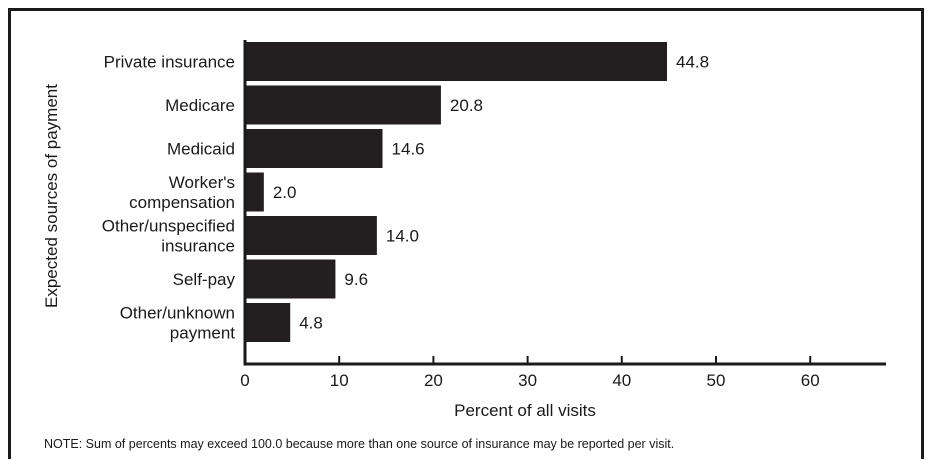 The width and height of the screenshot is (935, 461). Describe the element at coordinates (285, 192) in the screenshot. I see `value-label: 2.0` at that location.